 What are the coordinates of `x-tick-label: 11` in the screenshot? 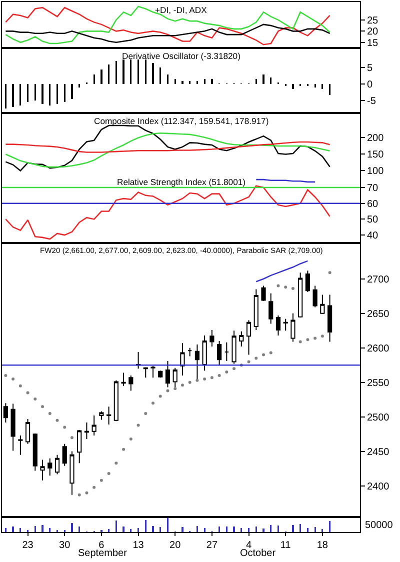 It's located at (286, 545).